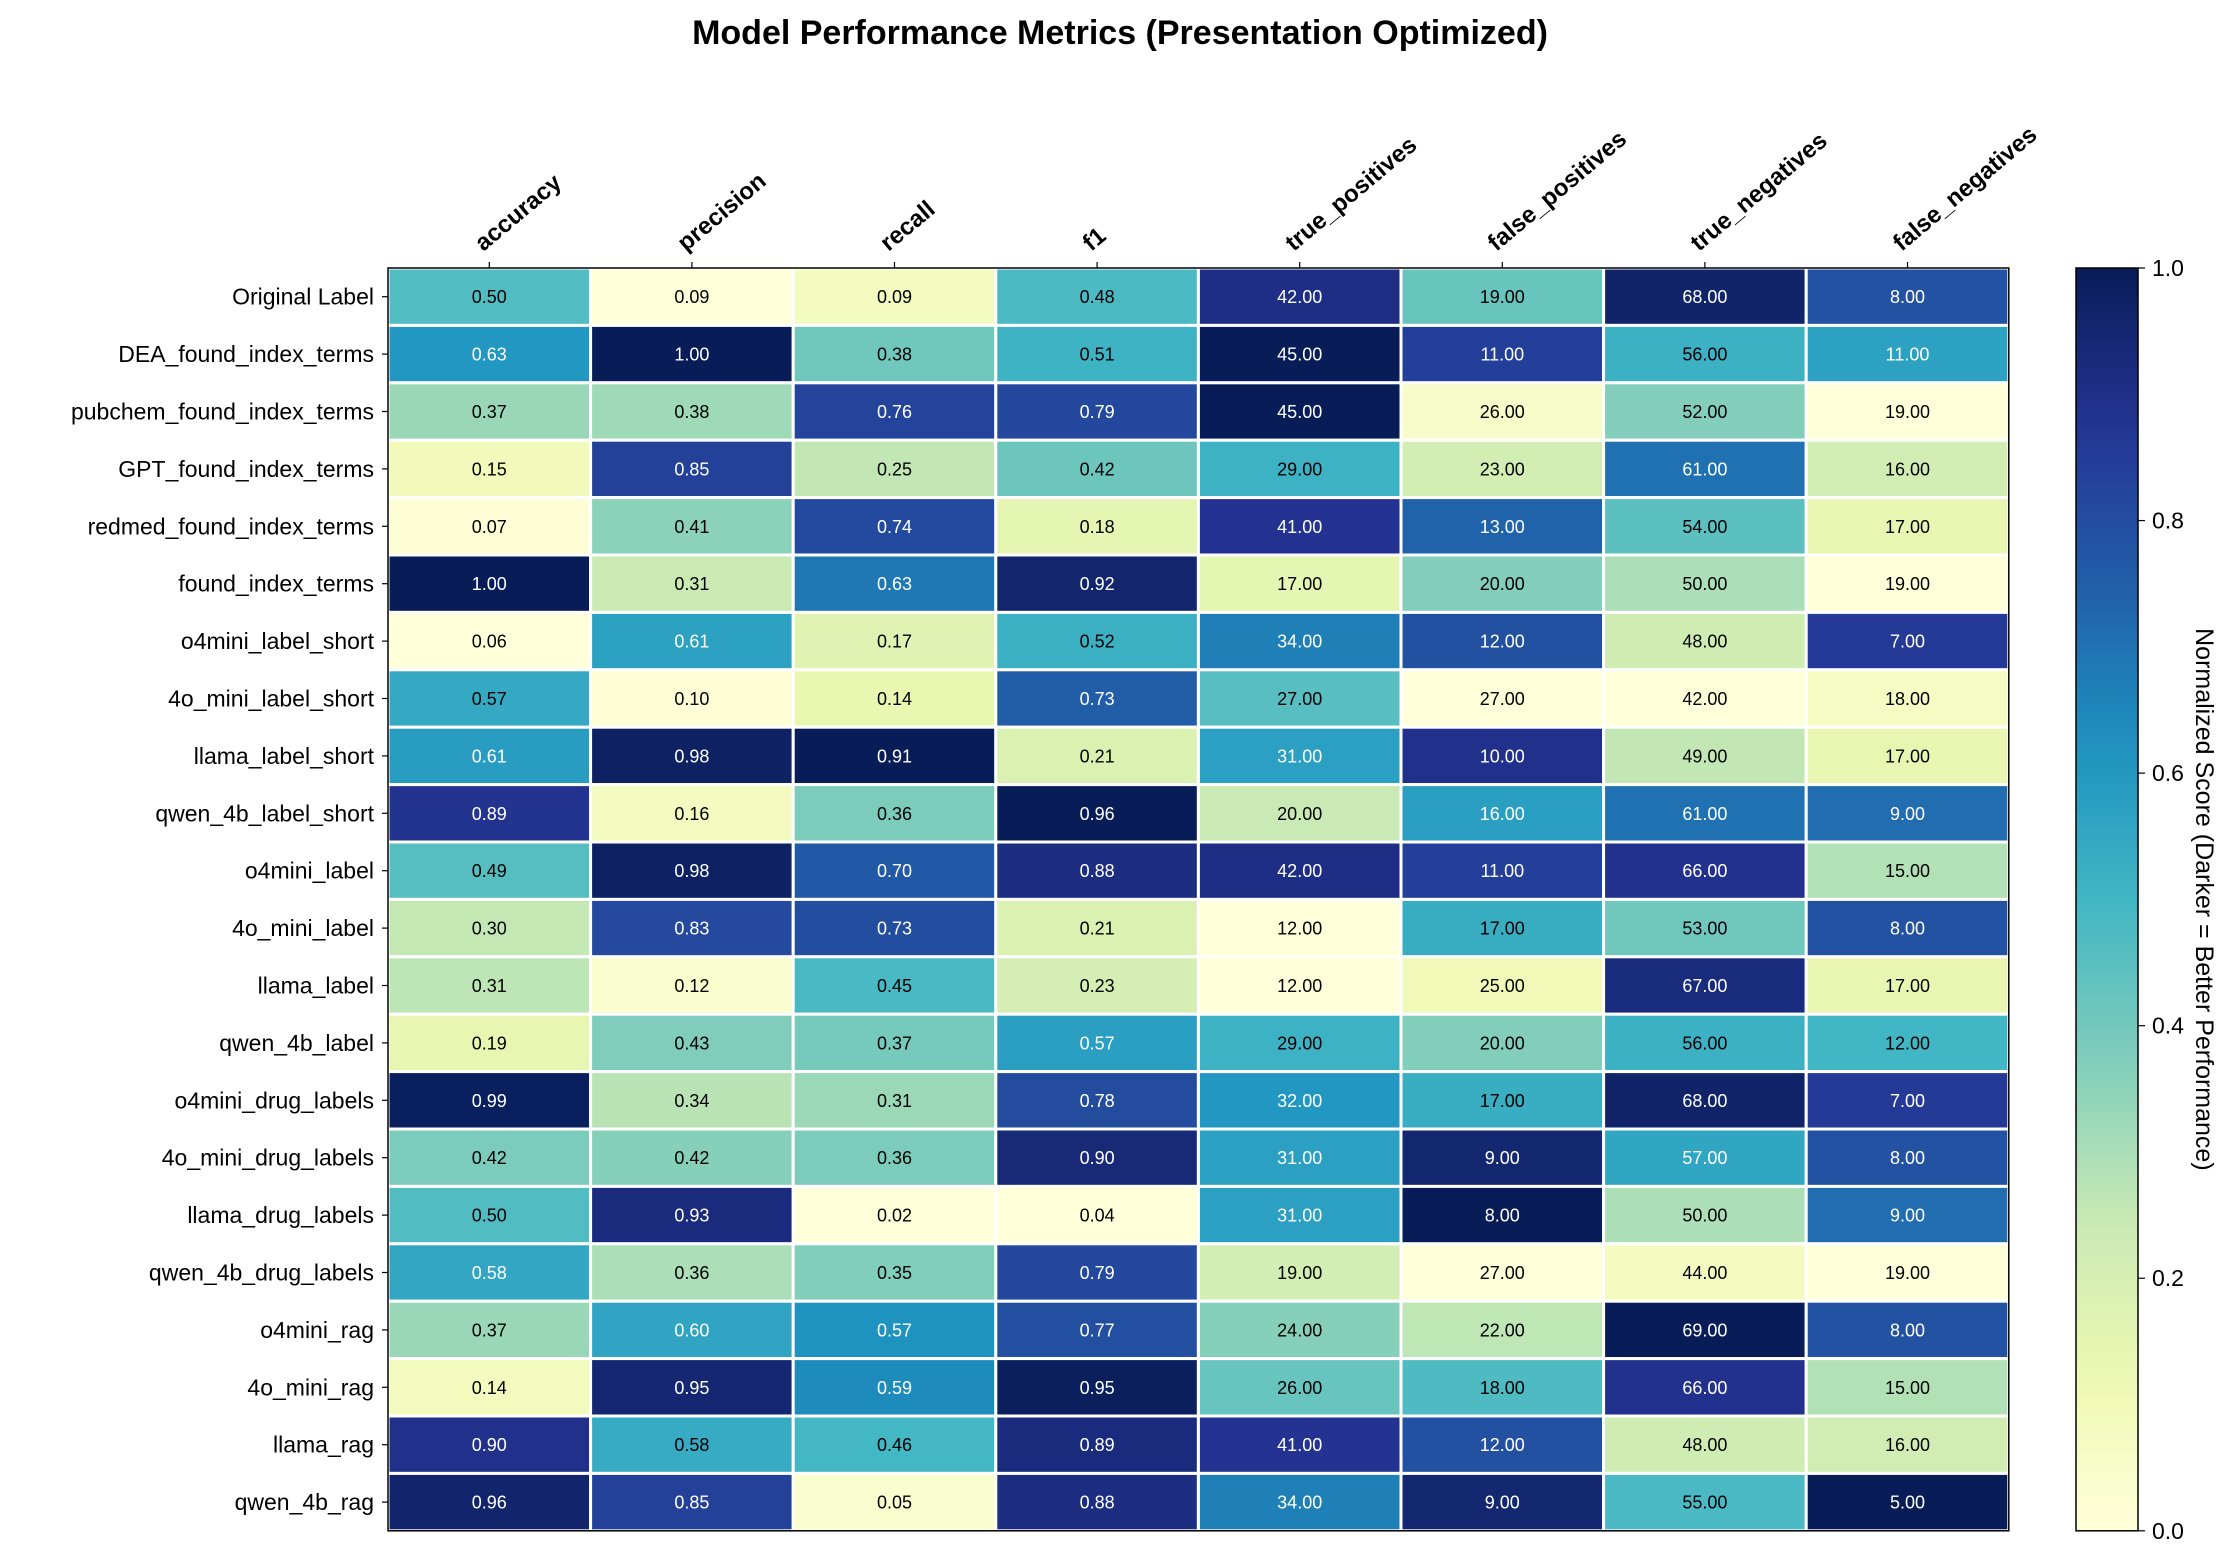 This screenshot has width=2226, height=1559. Describe the element at coordinates (1502, 756) in the screenshot. I see `cell-value-label: 10.00` at that location.